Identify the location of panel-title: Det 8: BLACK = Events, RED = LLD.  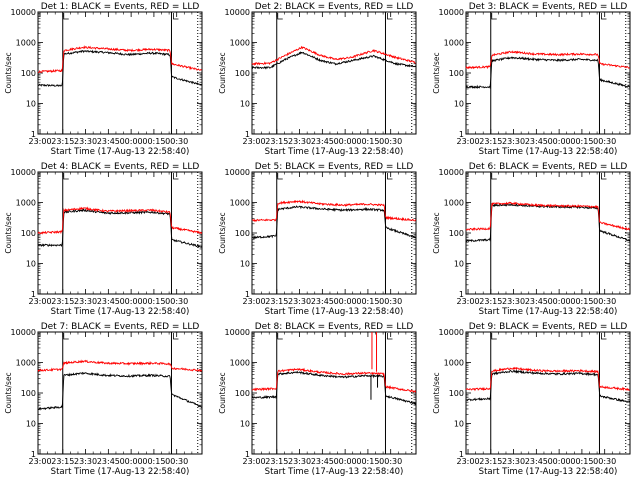
(334, 327).